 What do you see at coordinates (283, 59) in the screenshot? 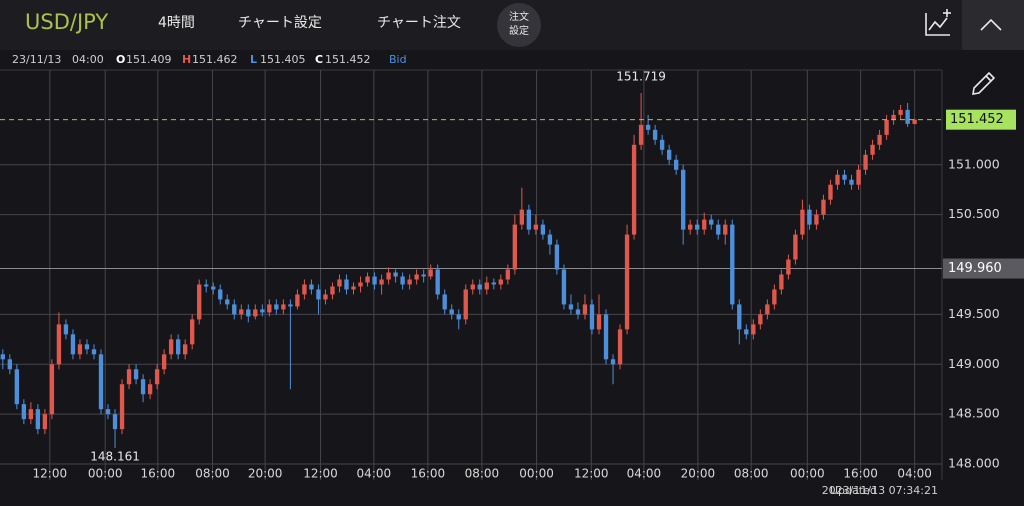
I see `ohlc-field-value: 151.405` at bounding box center [283, 59].